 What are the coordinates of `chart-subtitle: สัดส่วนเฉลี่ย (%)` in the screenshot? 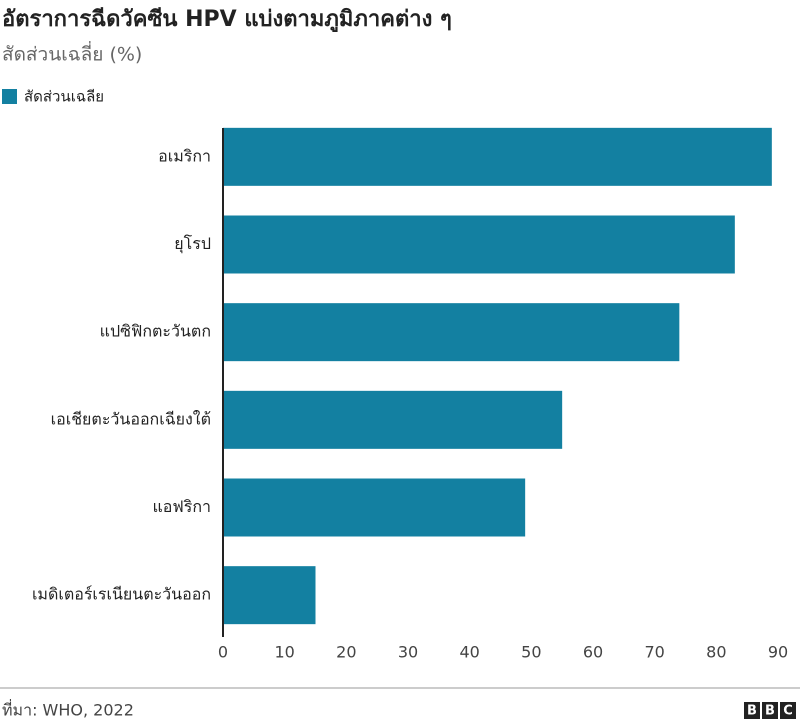 It's located at (72, 53).